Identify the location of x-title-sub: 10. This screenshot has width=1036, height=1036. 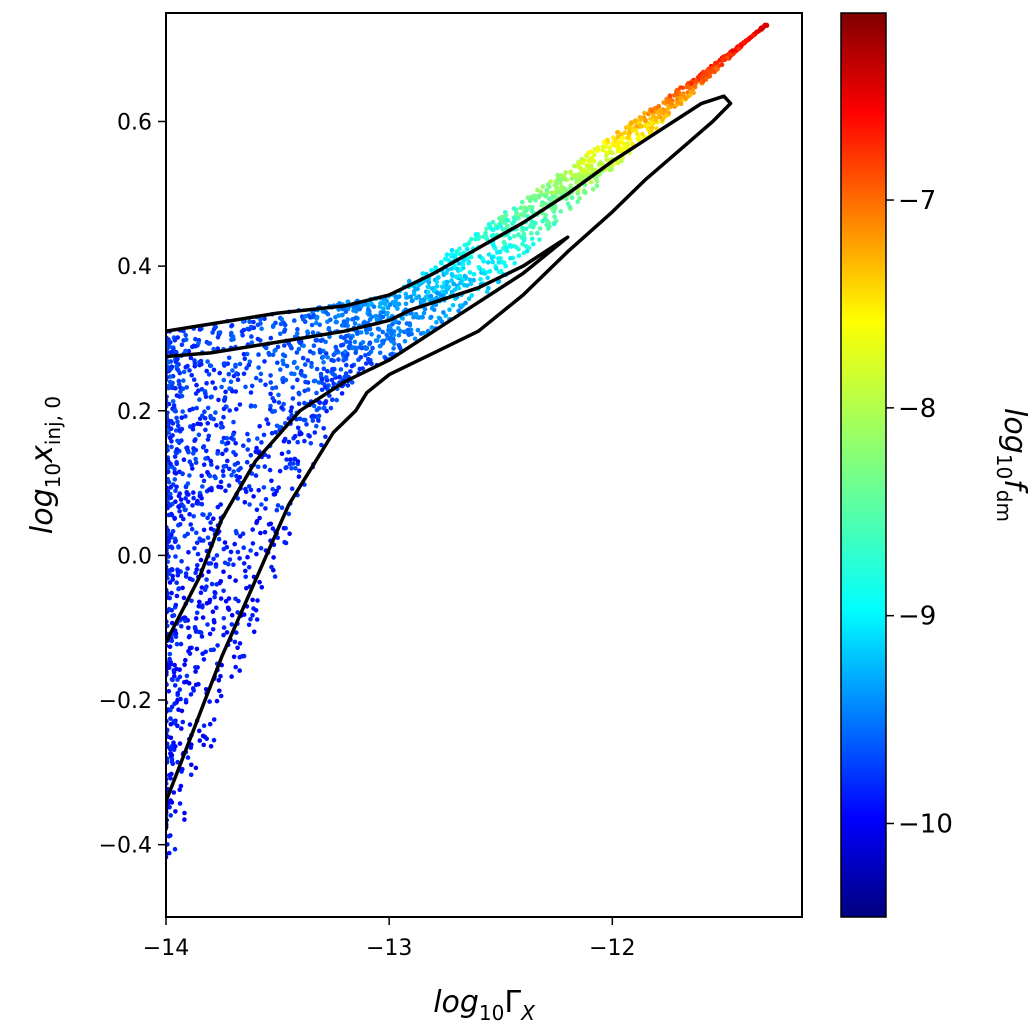
(491, 1013).